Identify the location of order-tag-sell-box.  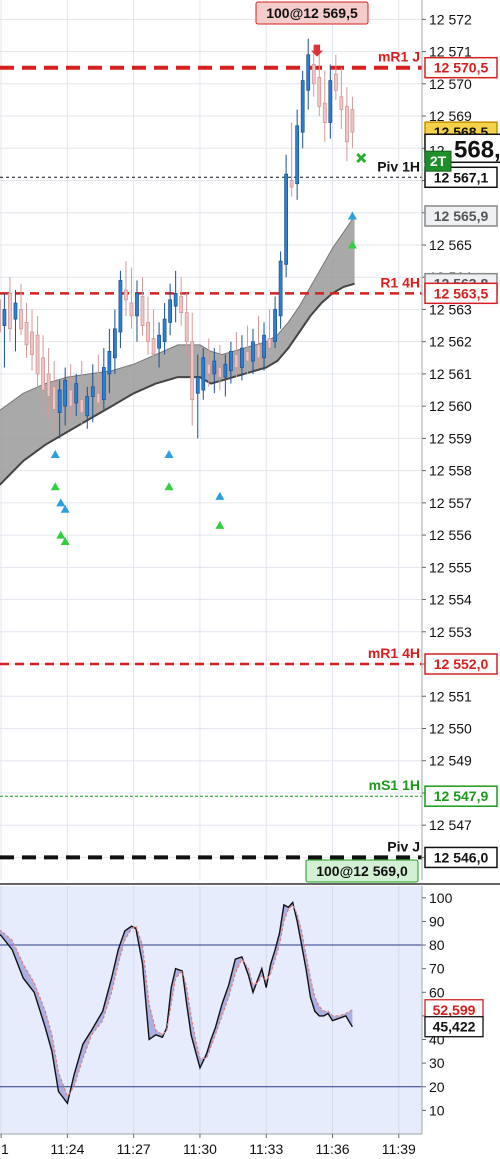
(312, 13).